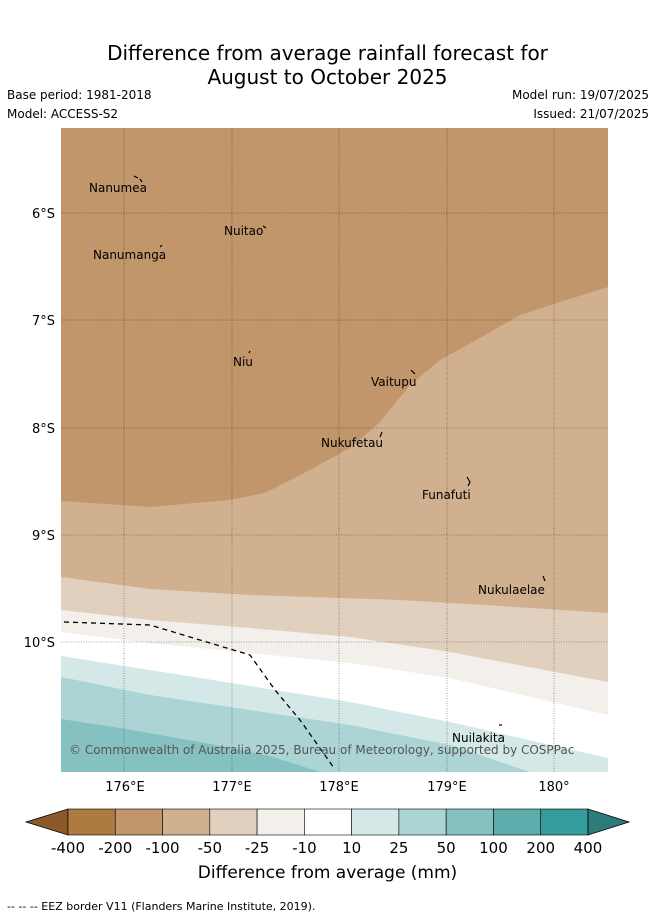 The image size is (655, 919). What do you see at coordinates (43, 429) in the screenshot?
I see `lat-label-8s: 8°S` at bounding box center [43, 429].